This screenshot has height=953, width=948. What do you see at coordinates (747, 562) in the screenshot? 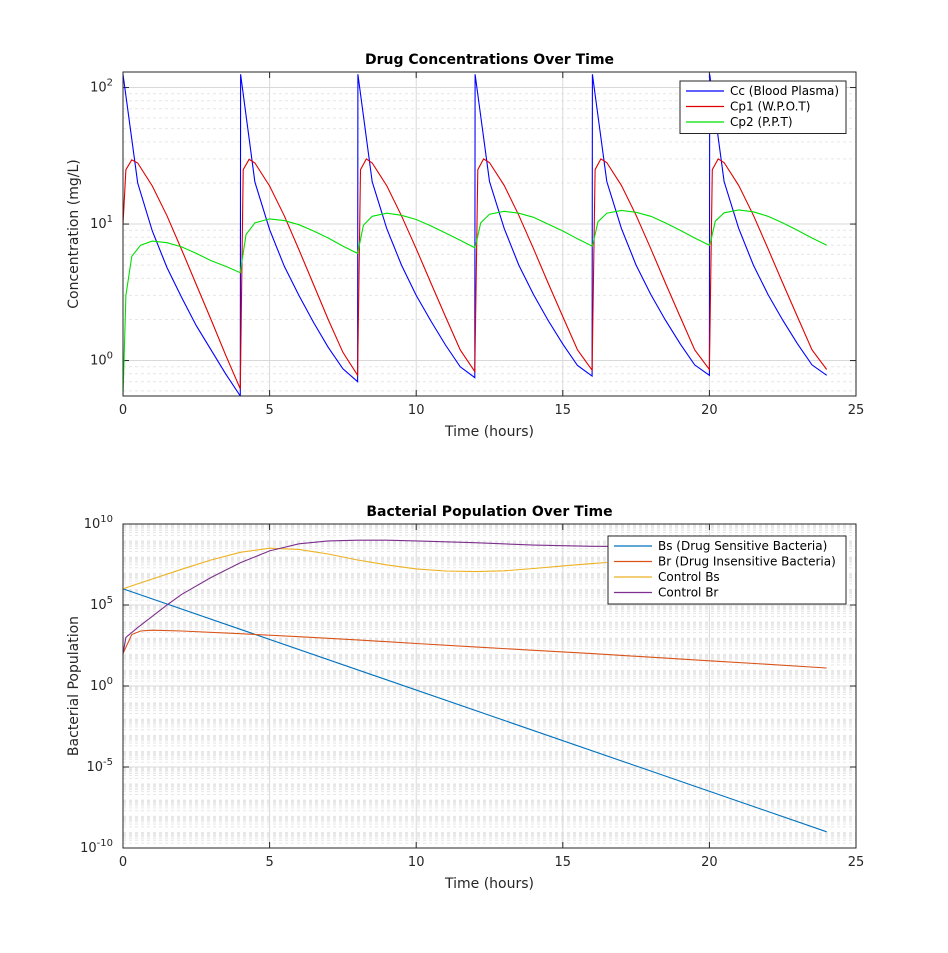
I see `legend-label: Br (Drug Insensitive Bacteria)` at bounding box center [747, 562].